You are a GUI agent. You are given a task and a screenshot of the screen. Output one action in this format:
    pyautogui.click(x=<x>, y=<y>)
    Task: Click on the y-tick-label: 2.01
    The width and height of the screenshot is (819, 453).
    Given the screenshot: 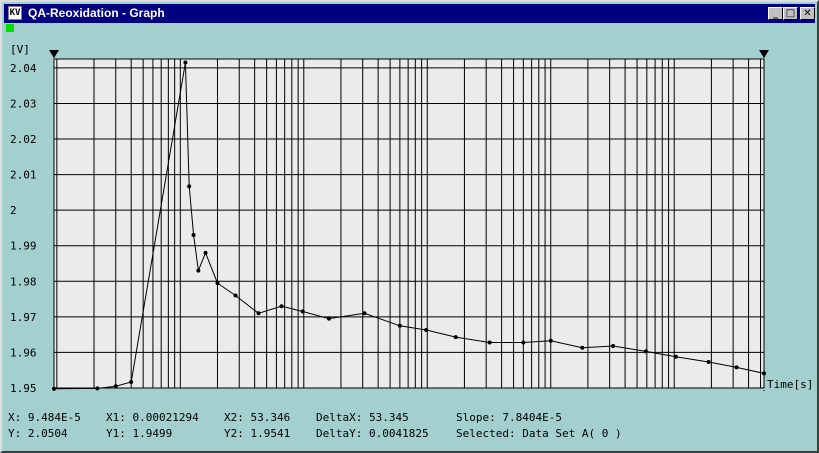 What is the action you would take?
    pyautogui.click(x=23, y=175)
    